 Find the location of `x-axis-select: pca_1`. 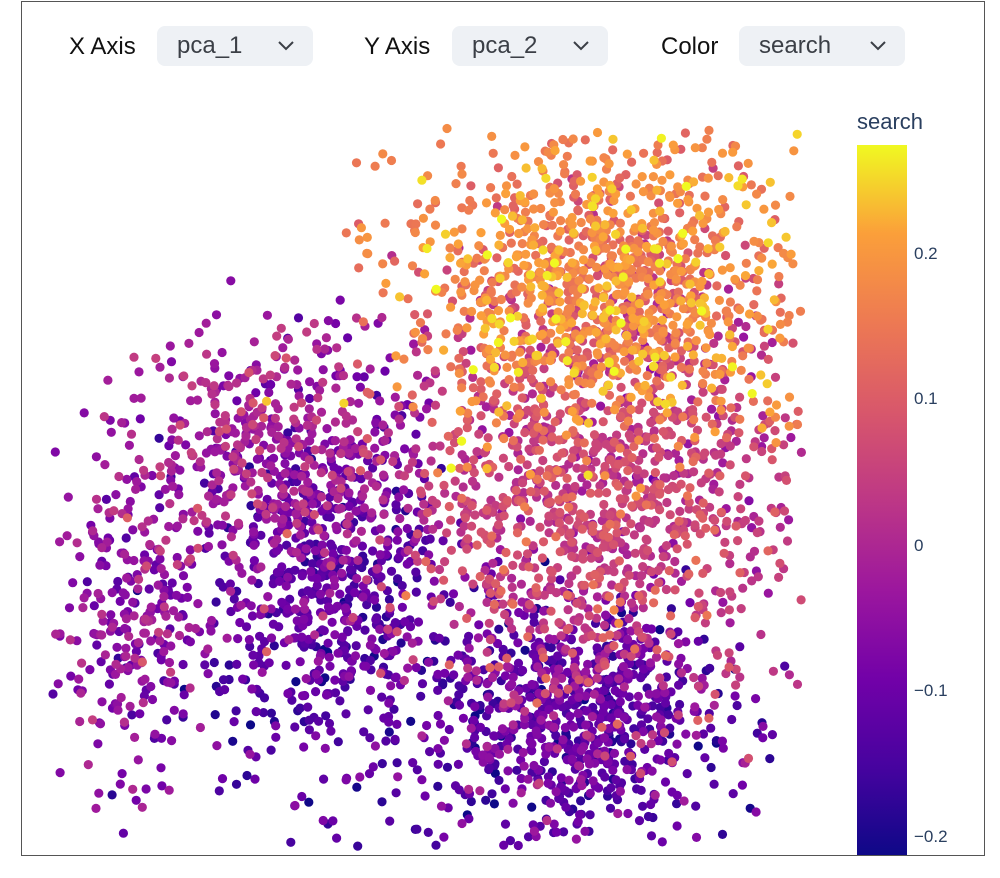

x-axis-select: pca_1 is located at coordinates (235, 46).